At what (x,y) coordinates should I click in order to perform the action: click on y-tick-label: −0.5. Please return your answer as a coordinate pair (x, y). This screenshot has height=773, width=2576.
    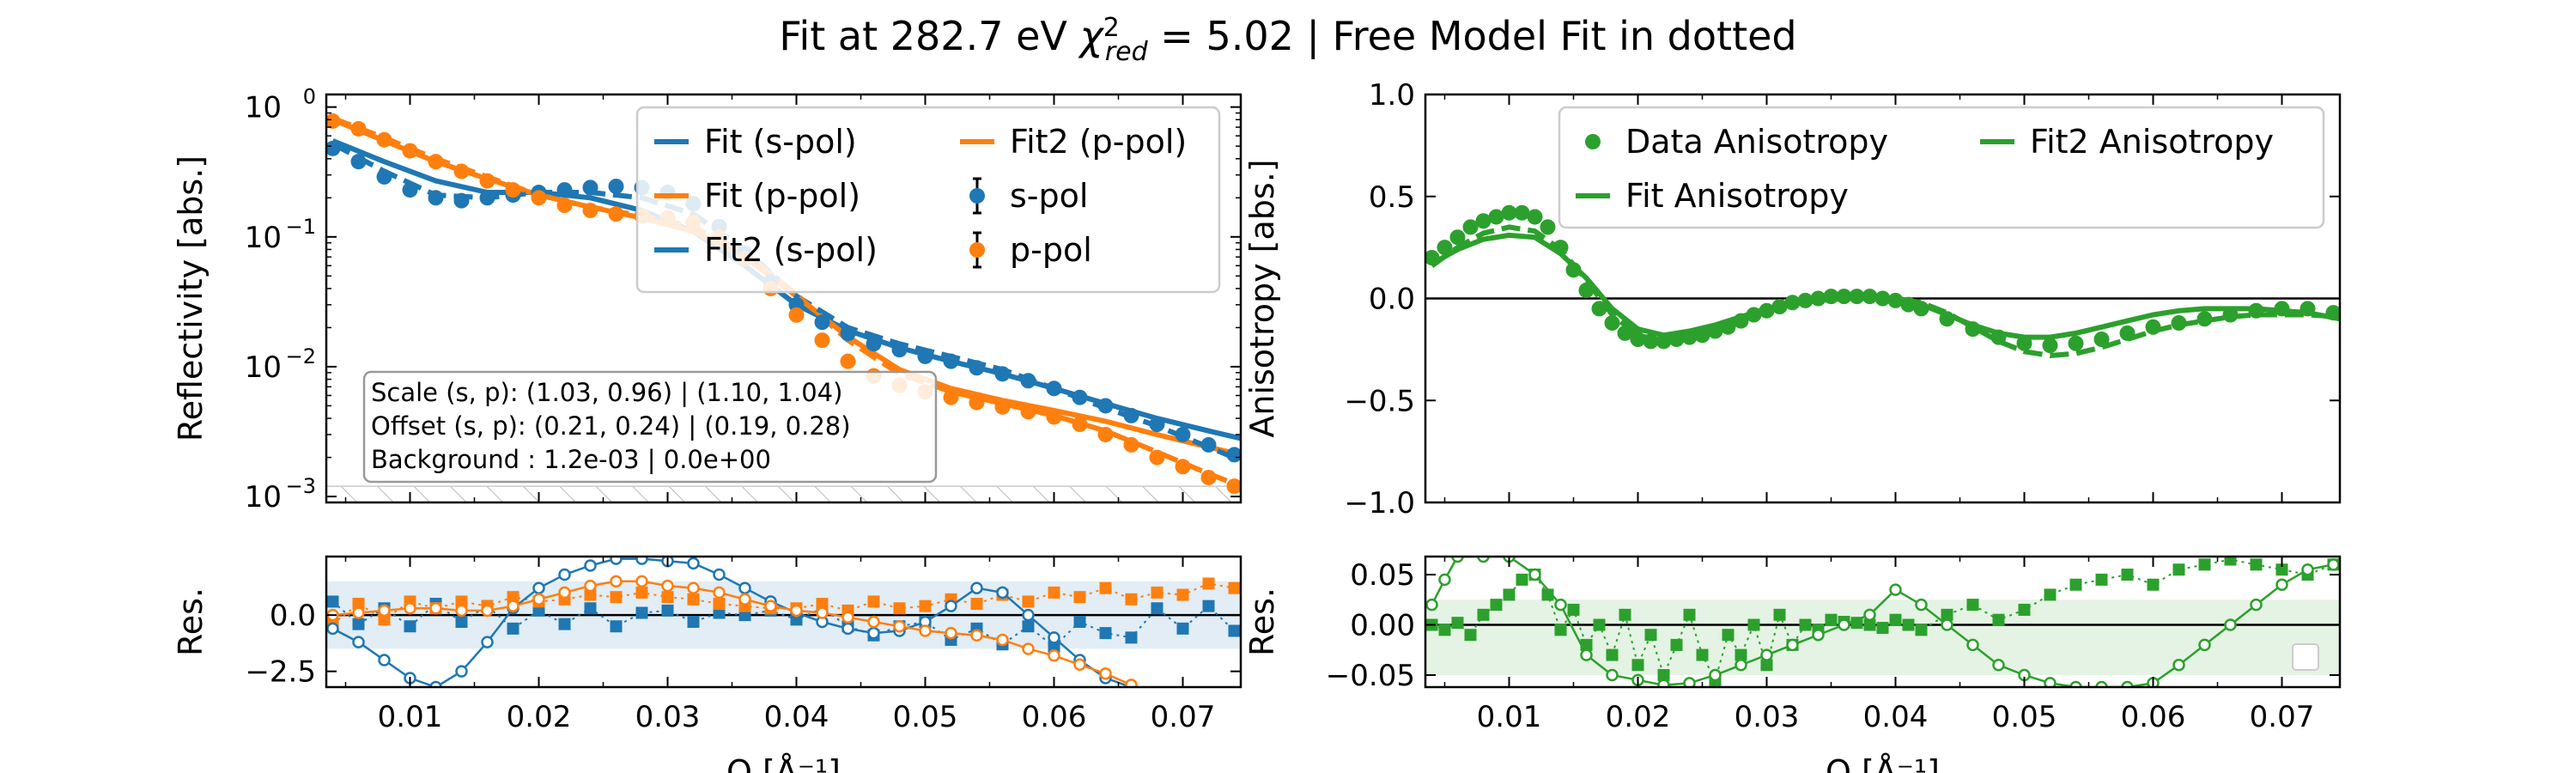
    Looking at the image, I should click on (1379, 401).